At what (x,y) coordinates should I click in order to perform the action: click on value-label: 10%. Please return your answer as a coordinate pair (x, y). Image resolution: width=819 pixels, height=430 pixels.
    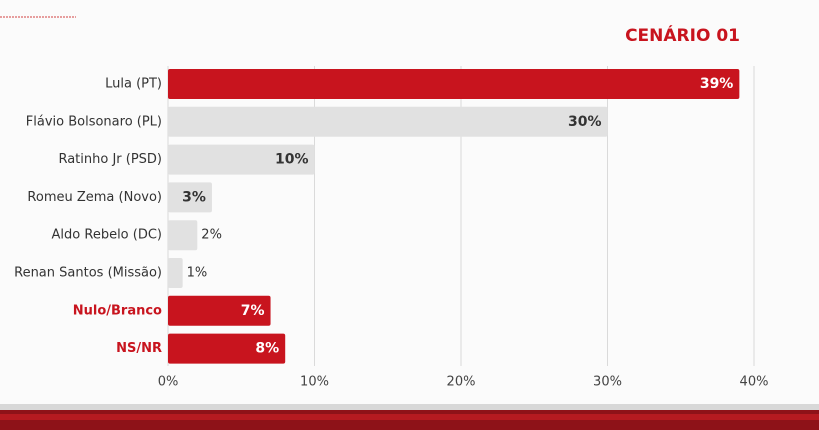
    Looking at the image, I should click on (292, 160).